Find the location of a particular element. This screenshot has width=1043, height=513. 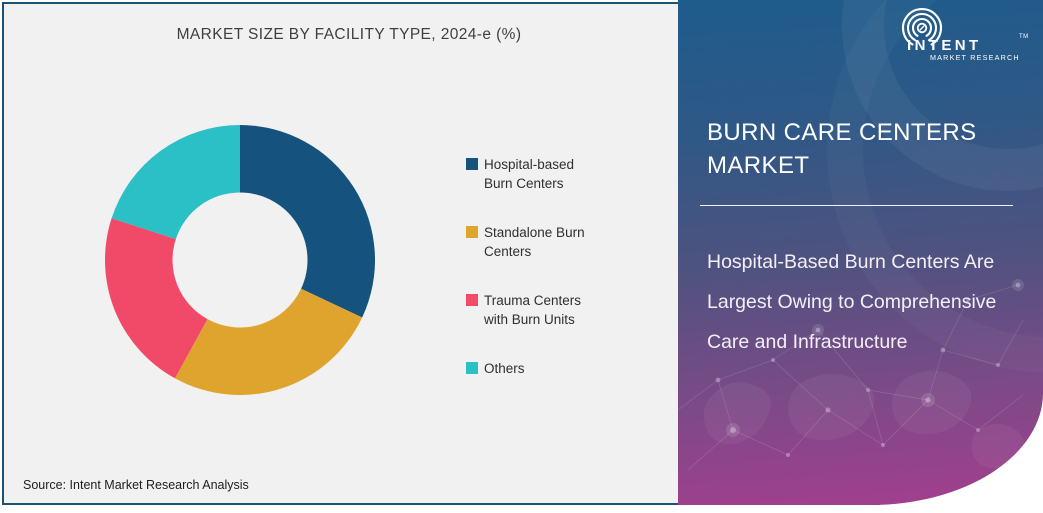

logo-wordmark: INTENT is located at coordinates (944, 45).